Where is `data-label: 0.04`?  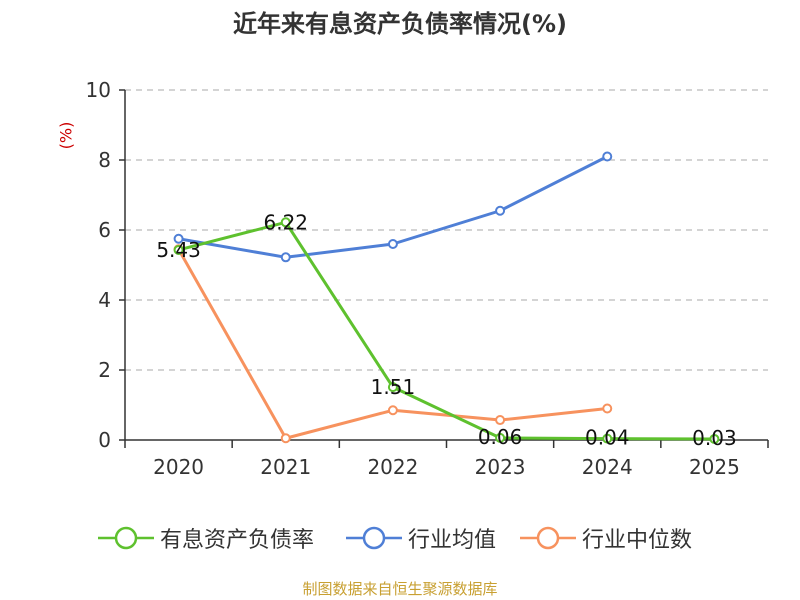
data-label: 0.04 is located at coordinates (607, 438).